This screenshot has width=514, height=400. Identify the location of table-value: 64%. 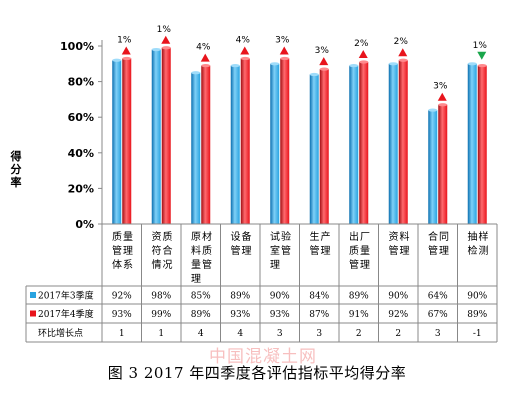
(438, 297).